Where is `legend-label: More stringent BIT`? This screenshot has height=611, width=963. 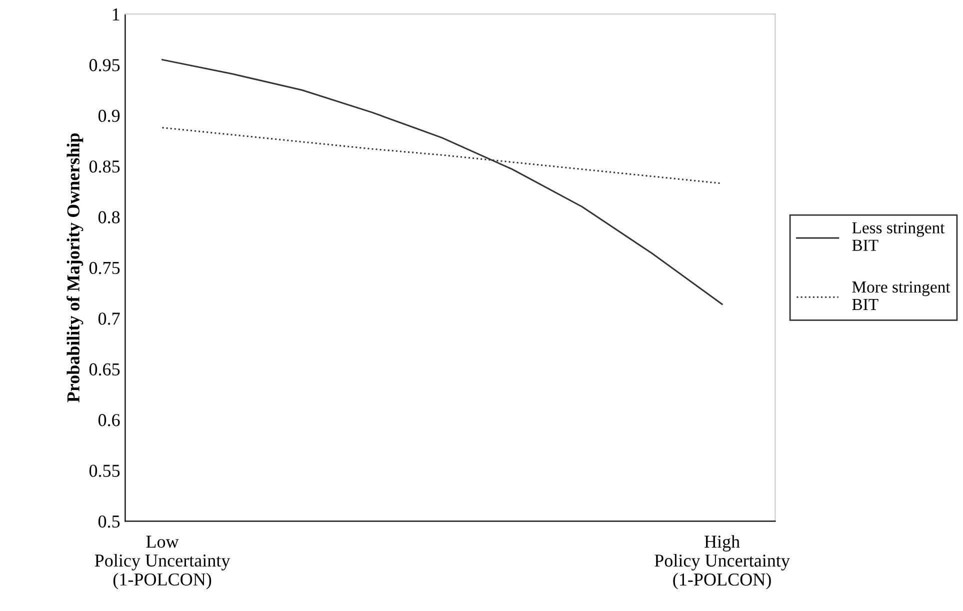
legend-label: More stringent BIT is located at coordinates (901, 295).